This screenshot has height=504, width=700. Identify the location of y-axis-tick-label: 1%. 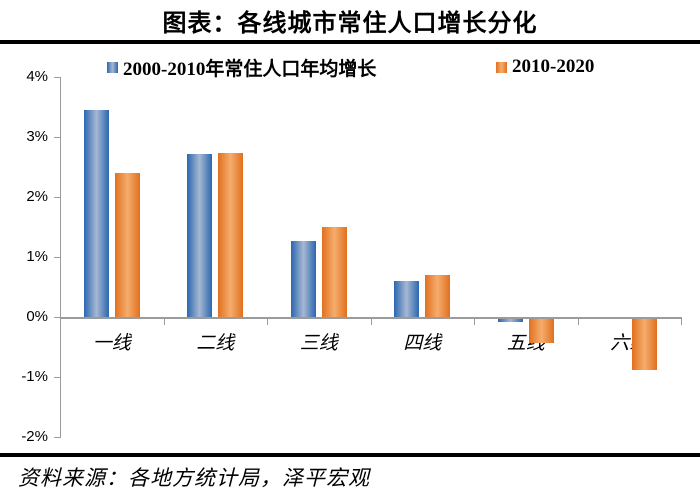
(37, 256).